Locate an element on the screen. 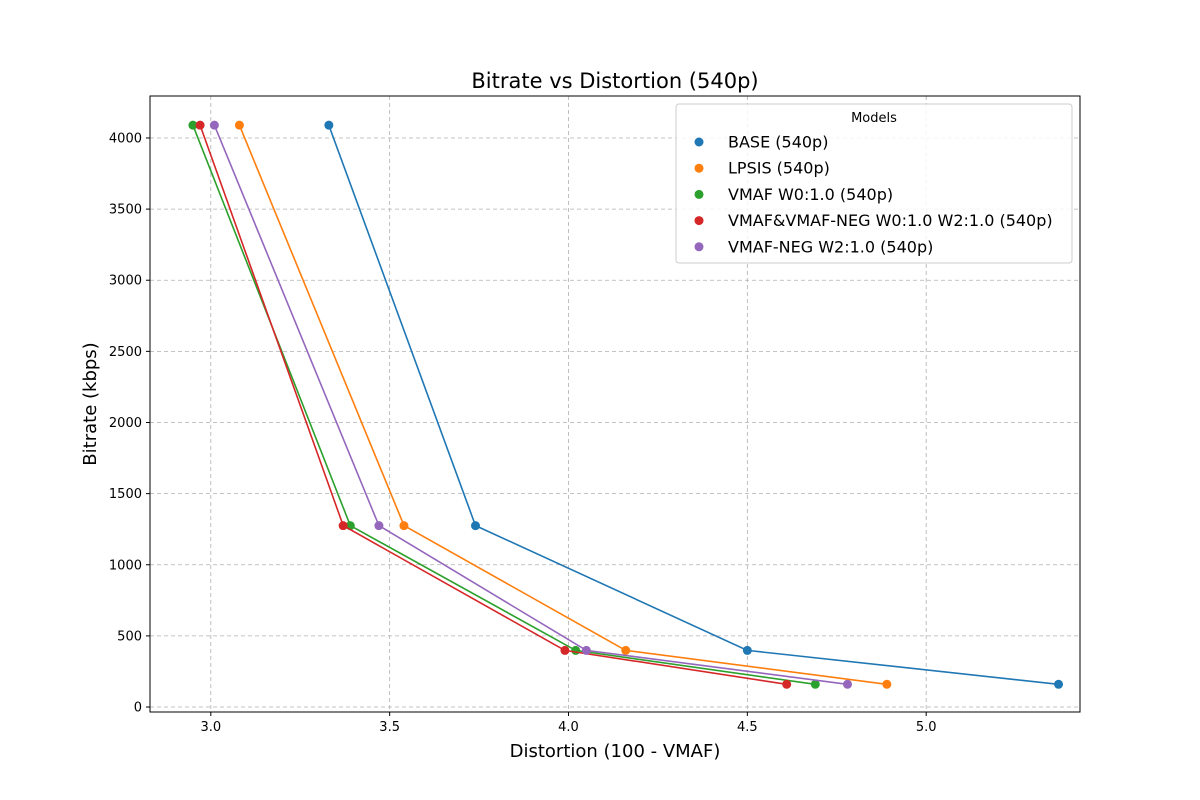 The image size is (1200, 800). legend-box is located at coordinates (874, 183).